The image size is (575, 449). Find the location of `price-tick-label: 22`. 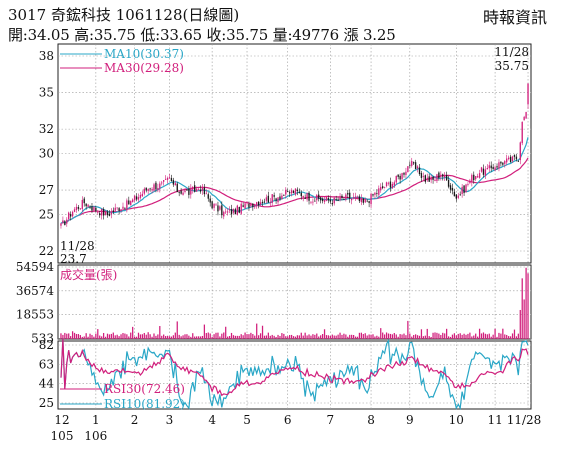

price-tick-label: 22 is located at coordinates (46, 251).